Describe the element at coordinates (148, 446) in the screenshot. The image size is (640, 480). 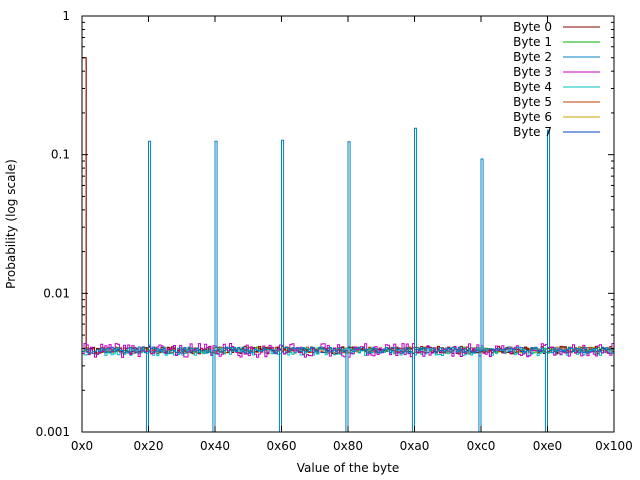
I see `x-tick-label: 0x20` at that location.